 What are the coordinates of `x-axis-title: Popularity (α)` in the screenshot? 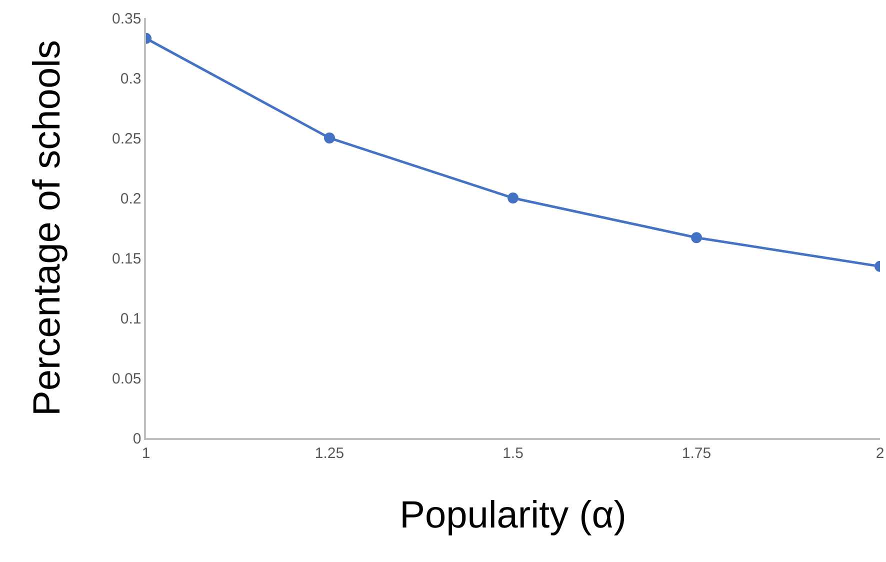 It's located at (513, 515).